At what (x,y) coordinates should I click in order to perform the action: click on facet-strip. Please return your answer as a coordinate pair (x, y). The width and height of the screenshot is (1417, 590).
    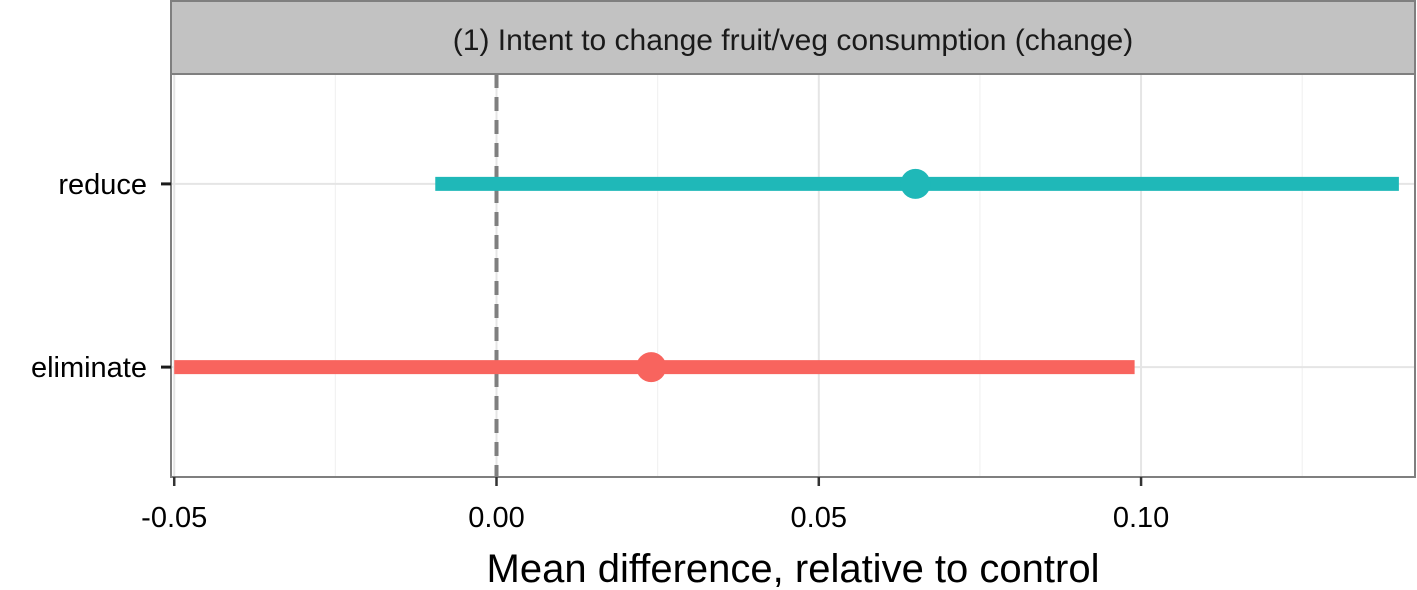
    Looking at the image, I should click on (793, 37).